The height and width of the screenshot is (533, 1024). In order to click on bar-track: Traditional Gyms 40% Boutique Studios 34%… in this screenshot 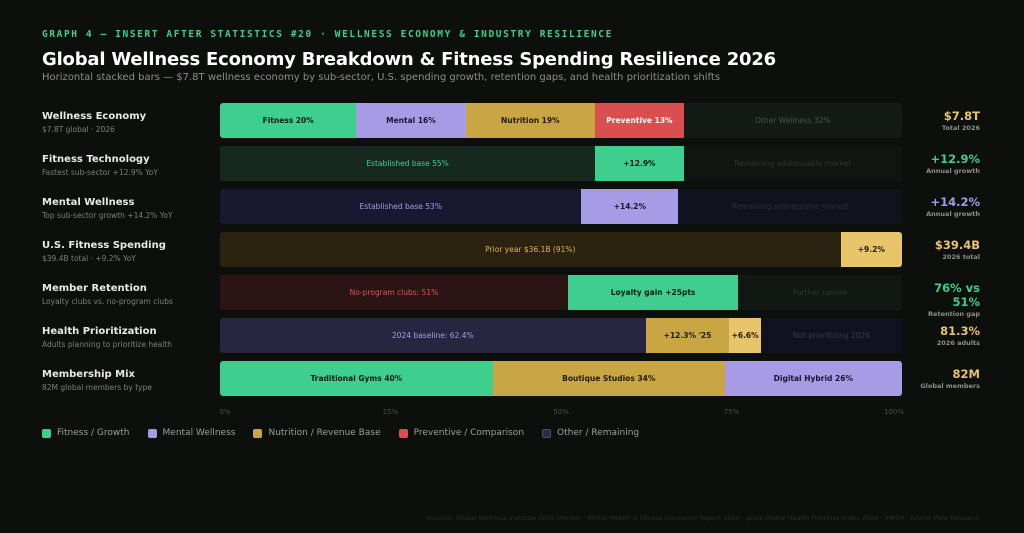, I will do `click(561, 378)`.